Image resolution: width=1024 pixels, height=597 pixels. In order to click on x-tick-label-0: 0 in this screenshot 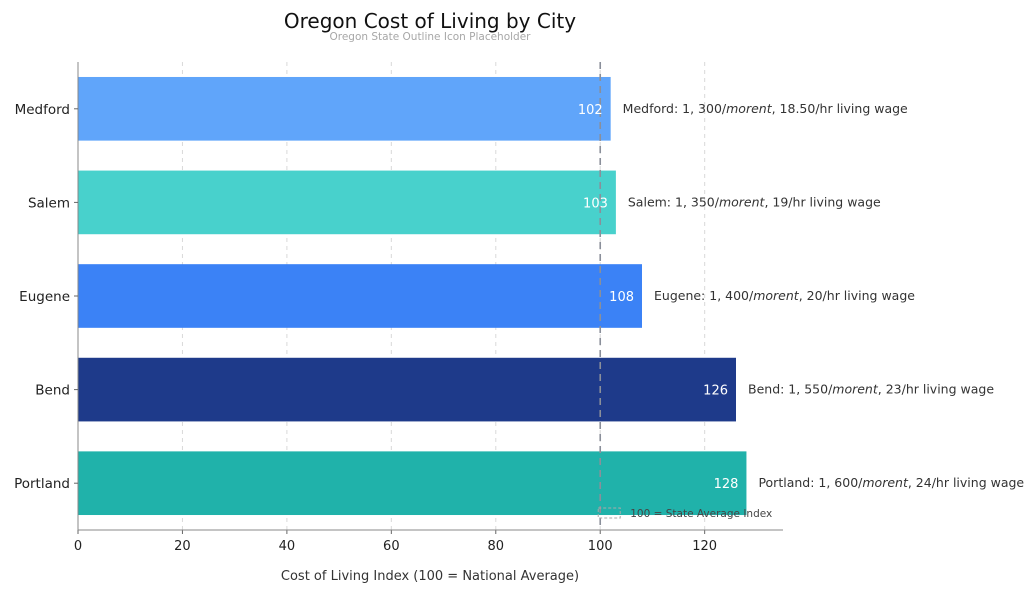, I will do `click(78, 546)`.